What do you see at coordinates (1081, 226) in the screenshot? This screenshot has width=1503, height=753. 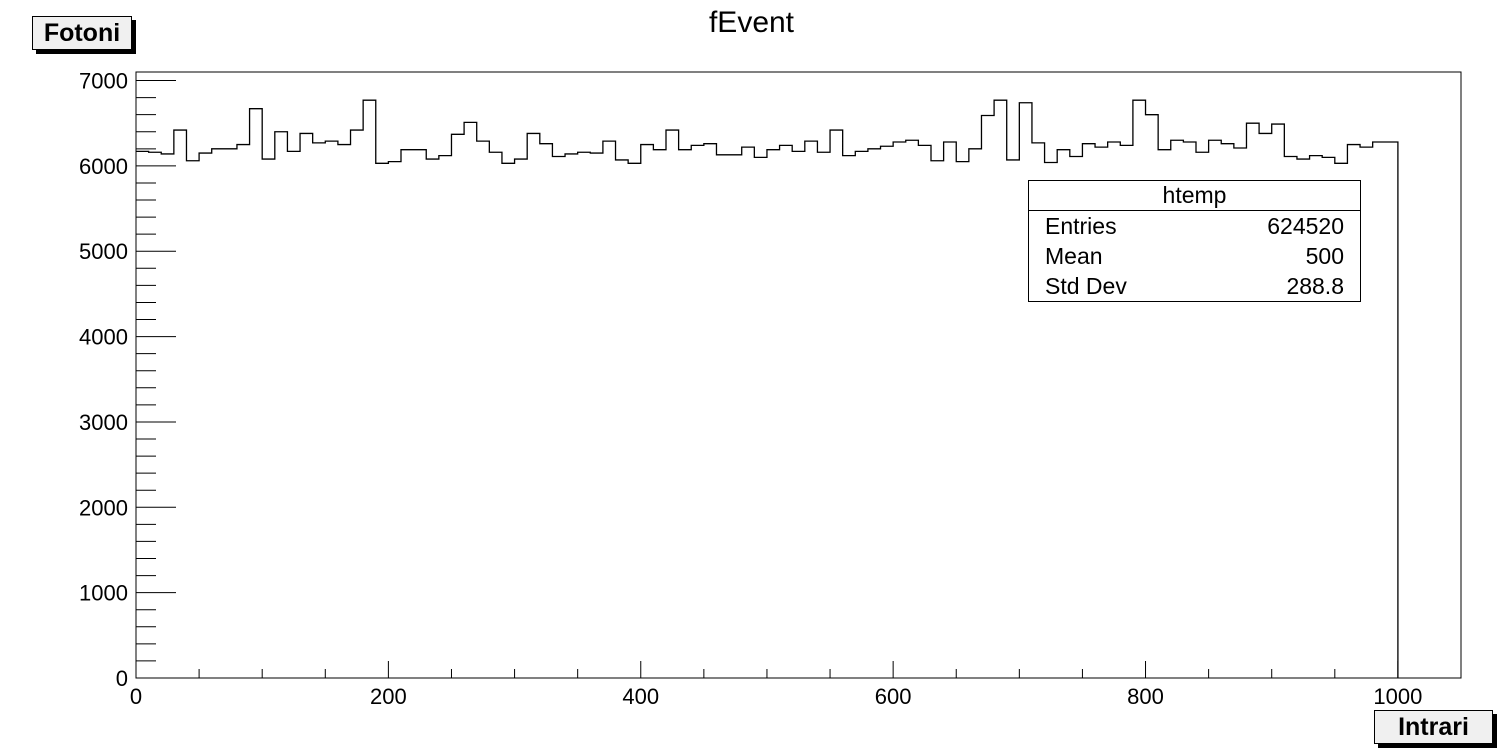 I see `stats-entries-label: Entries` at bounding box center [1081, 226].